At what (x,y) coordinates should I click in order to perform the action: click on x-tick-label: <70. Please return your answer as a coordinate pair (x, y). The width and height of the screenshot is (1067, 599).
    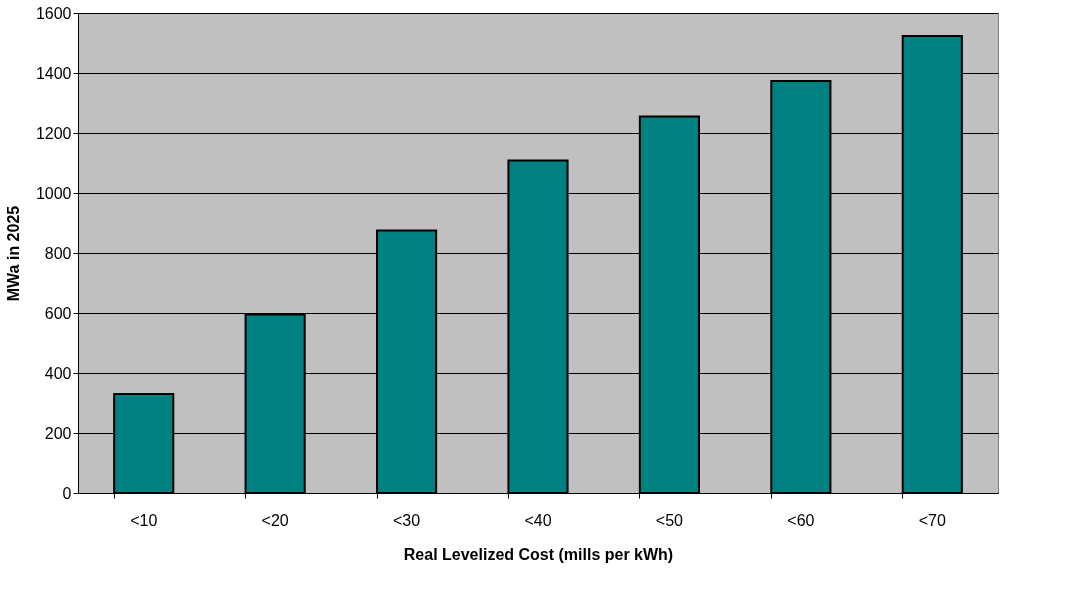
    Looking at the image, I should click on (932, 520).